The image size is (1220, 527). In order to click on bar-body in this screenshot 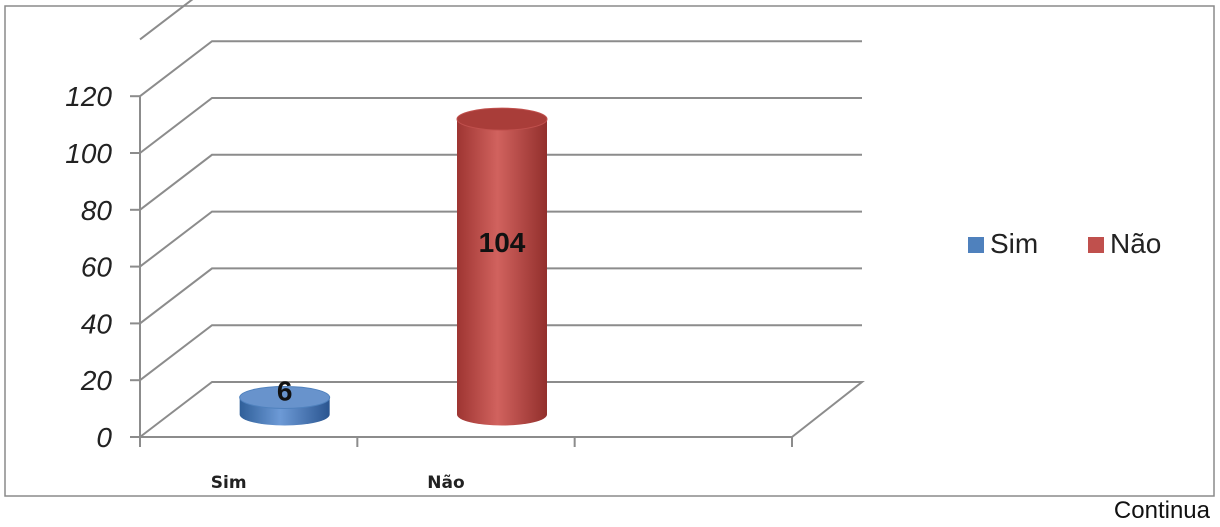, I will do `click(502, 272)`.